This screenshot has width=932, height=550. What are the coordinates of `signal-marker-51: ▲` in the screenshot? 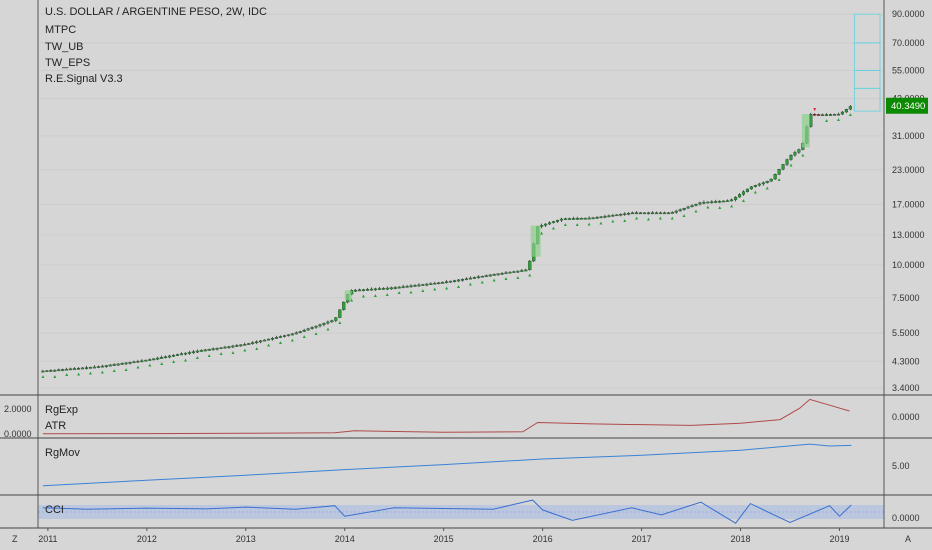 It's located at (244, 351).